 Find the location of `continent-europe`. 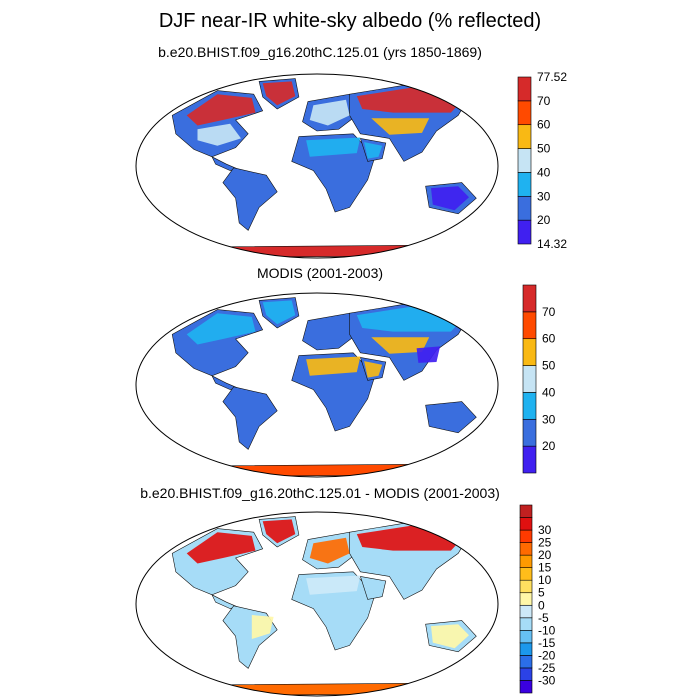

continent-europe is located at coordinates (330, 331).